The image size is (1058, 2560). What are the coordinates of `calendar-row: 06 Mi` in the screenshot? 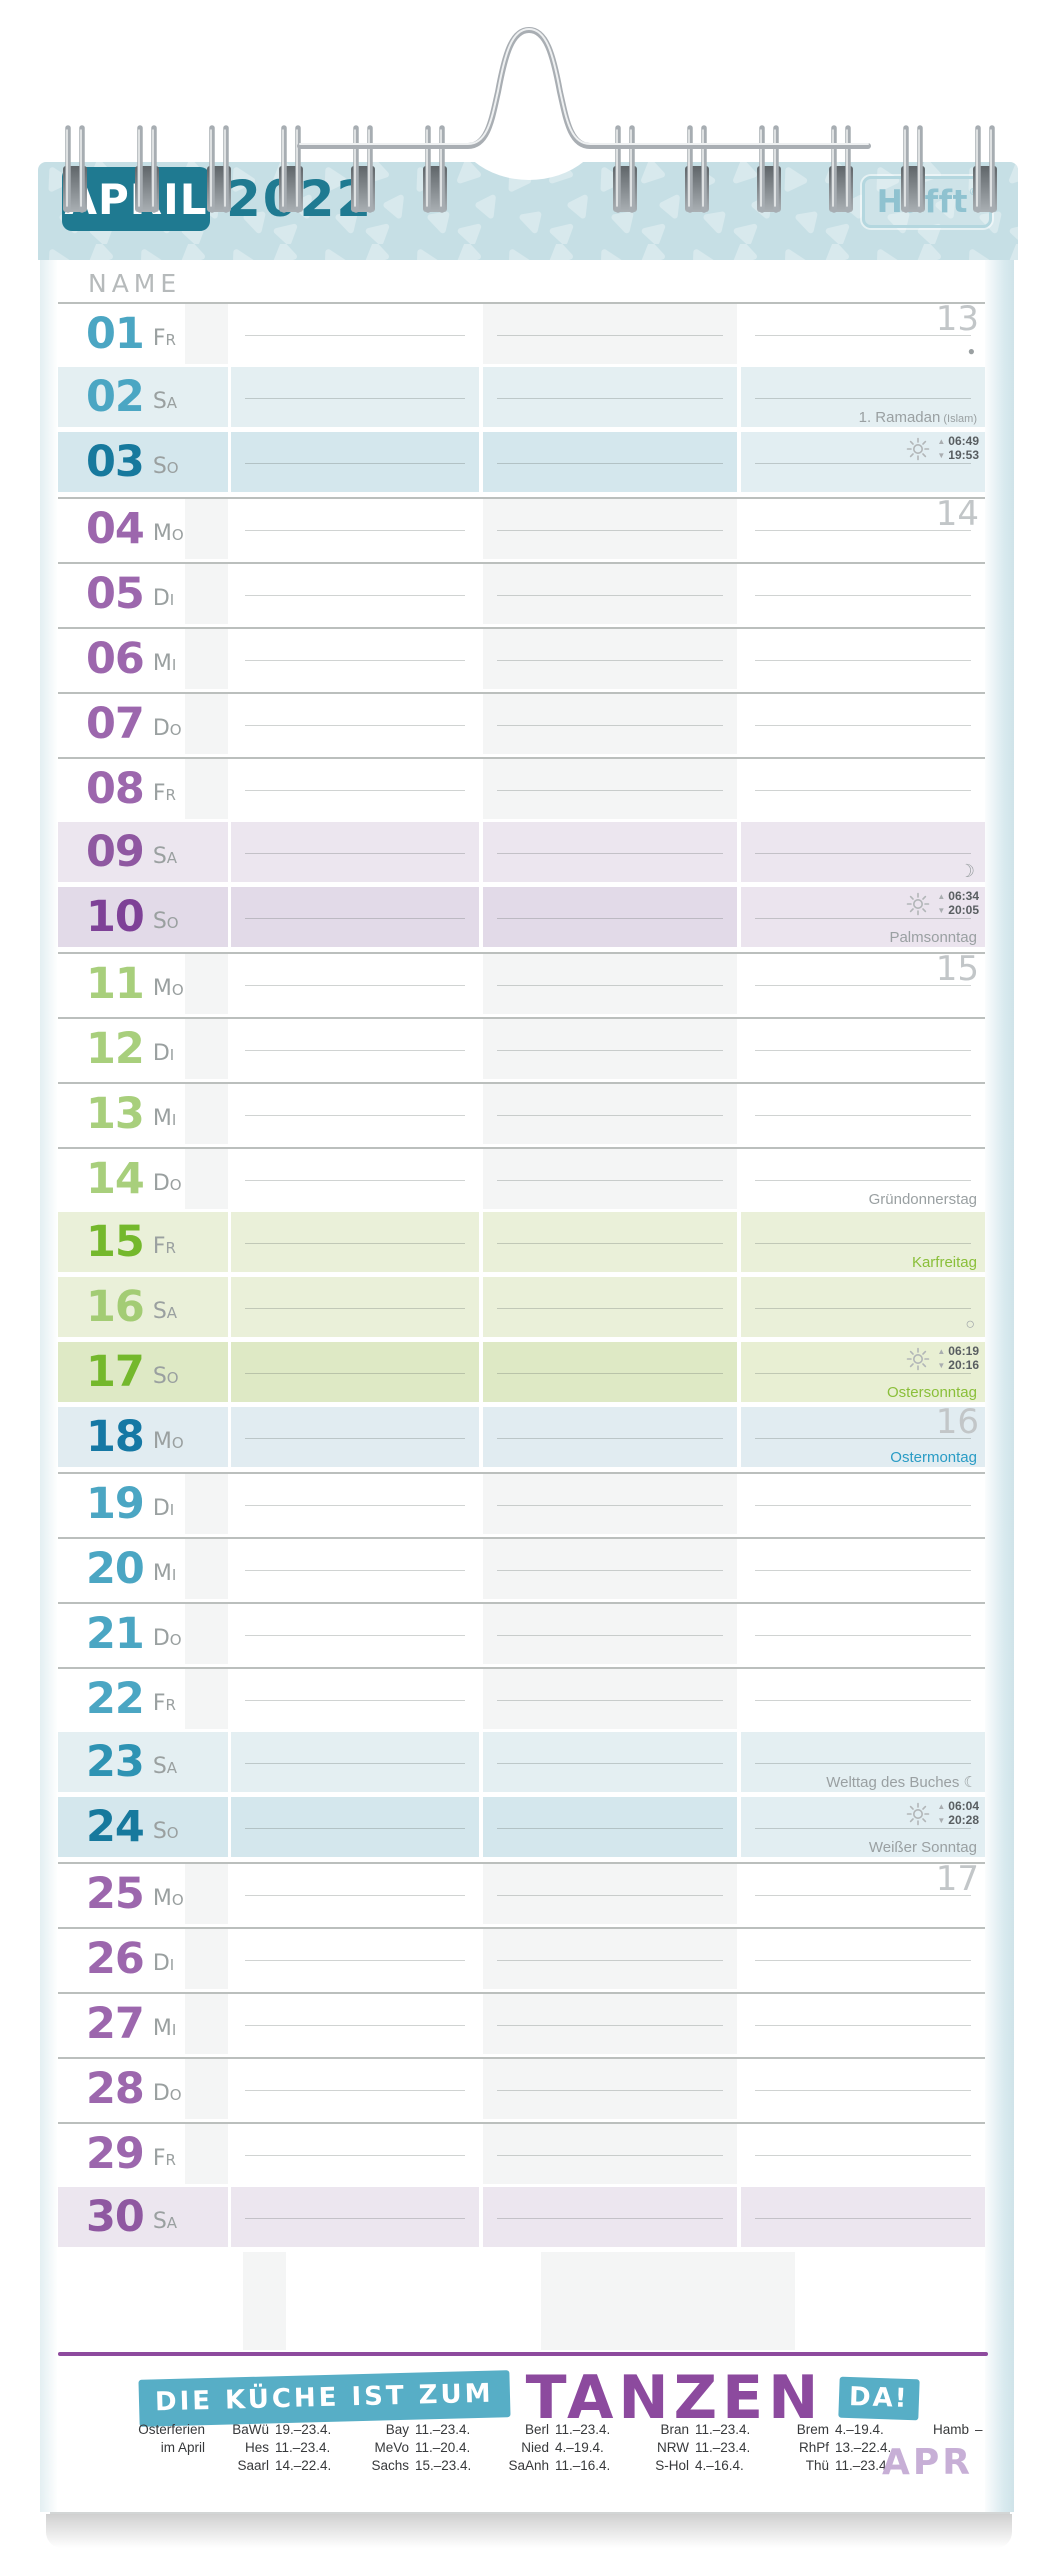 It's located at (521, 659).